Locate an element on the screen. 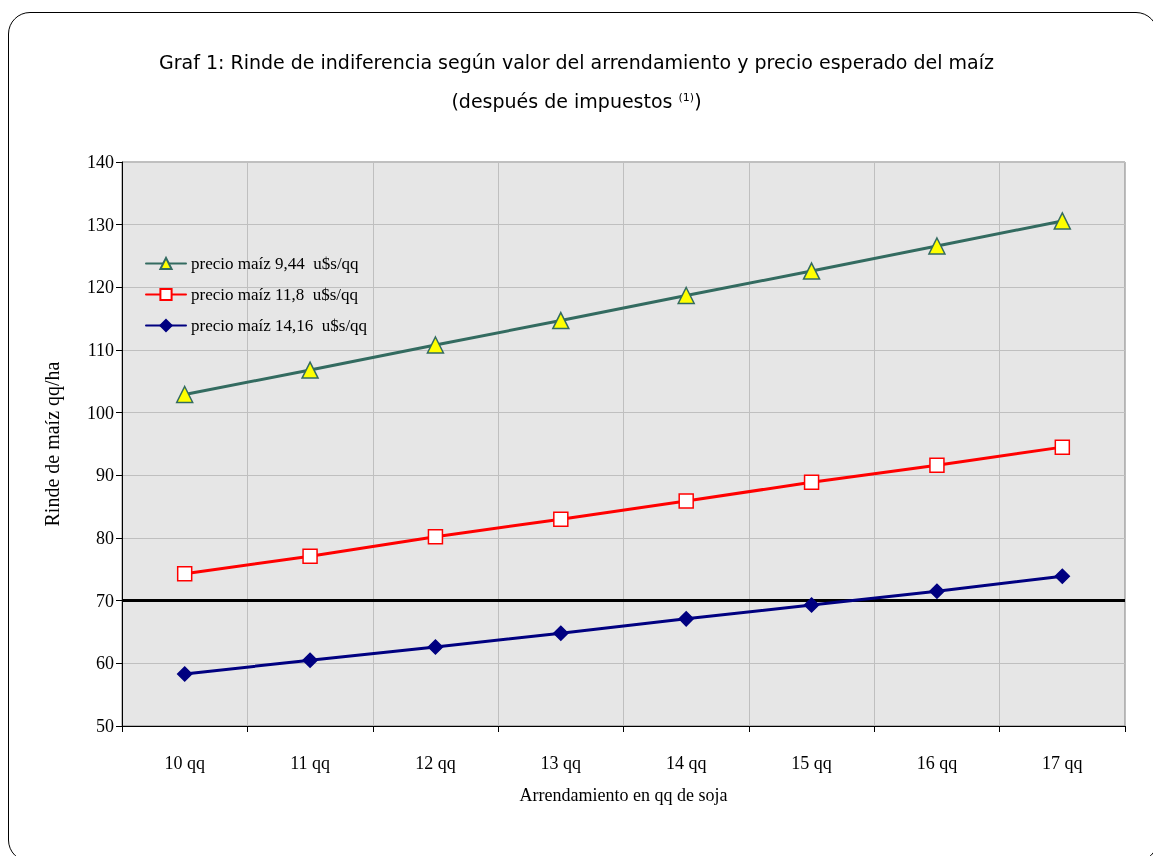 The image size is (1153, 856). y-tick-label: 100 is located at coordinates (100, 412).